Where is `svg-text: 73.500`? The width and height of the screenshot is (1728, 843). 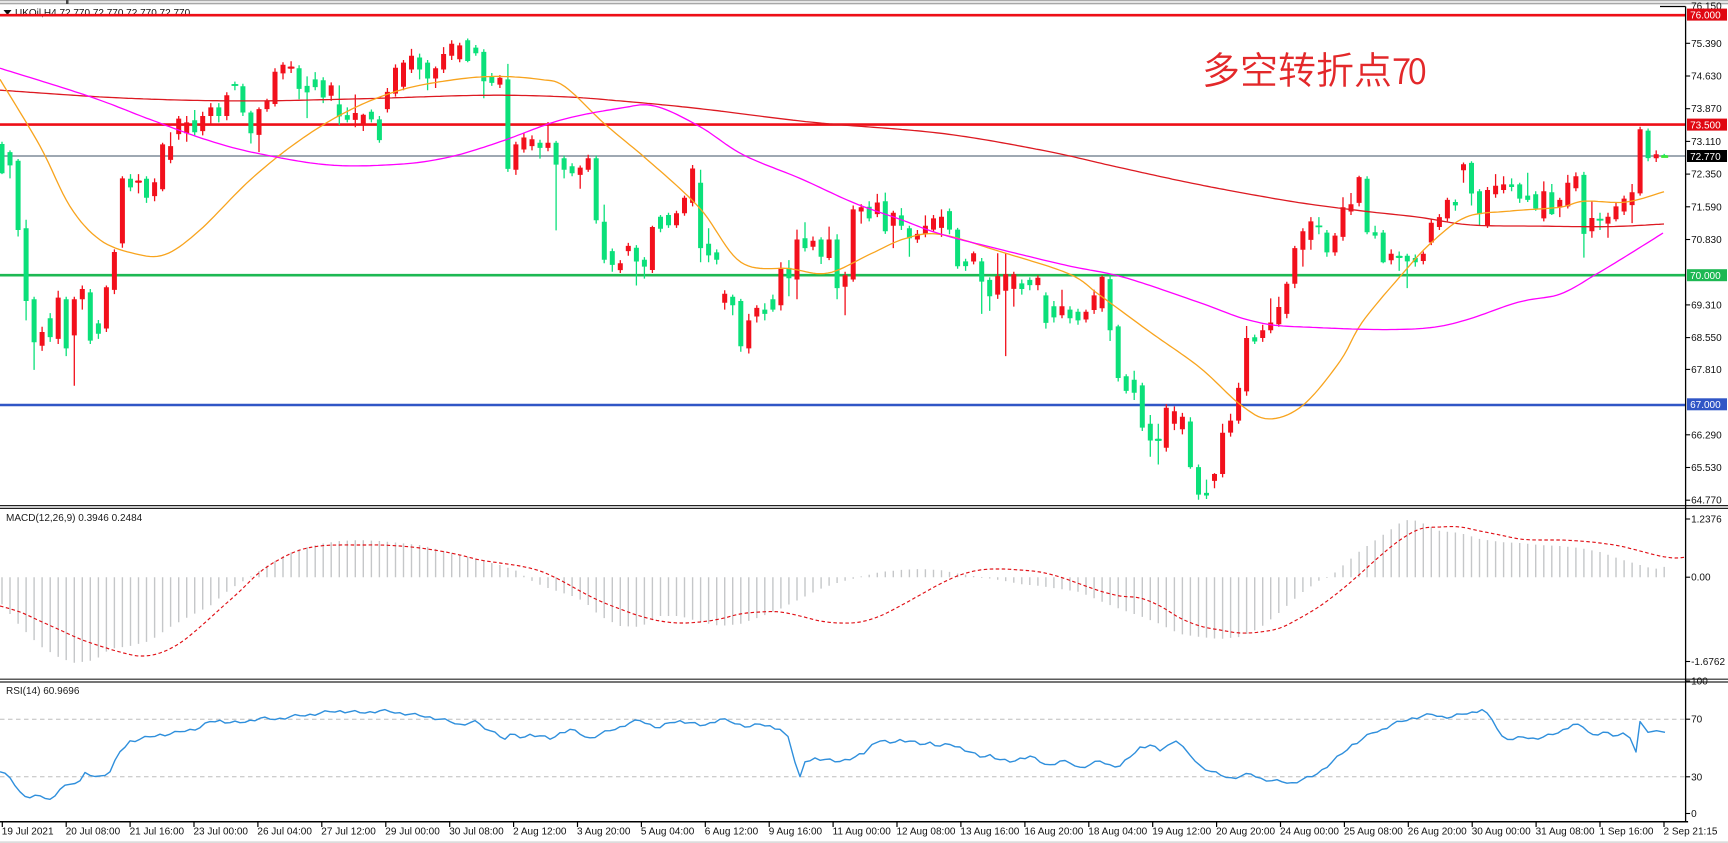
svg-text: 73.500 is located at coordinates (1705, 125).